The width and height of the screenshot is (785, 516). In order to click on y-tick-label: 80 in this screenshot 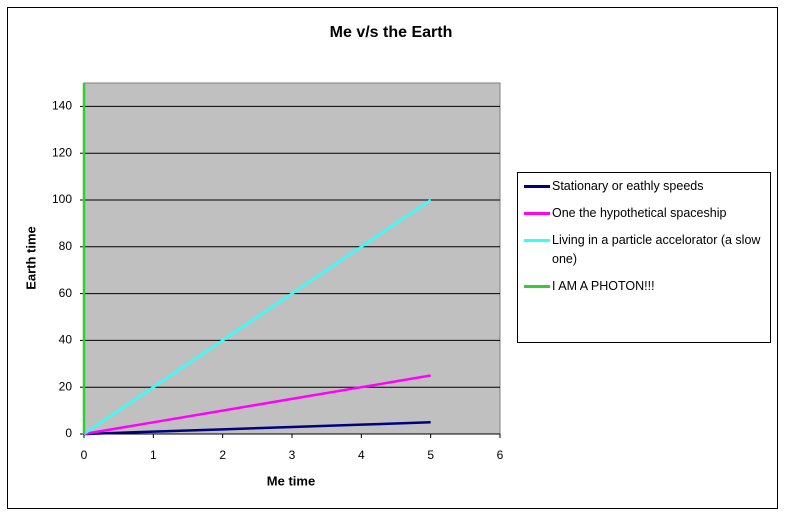, I will do `click(66, 246)`.